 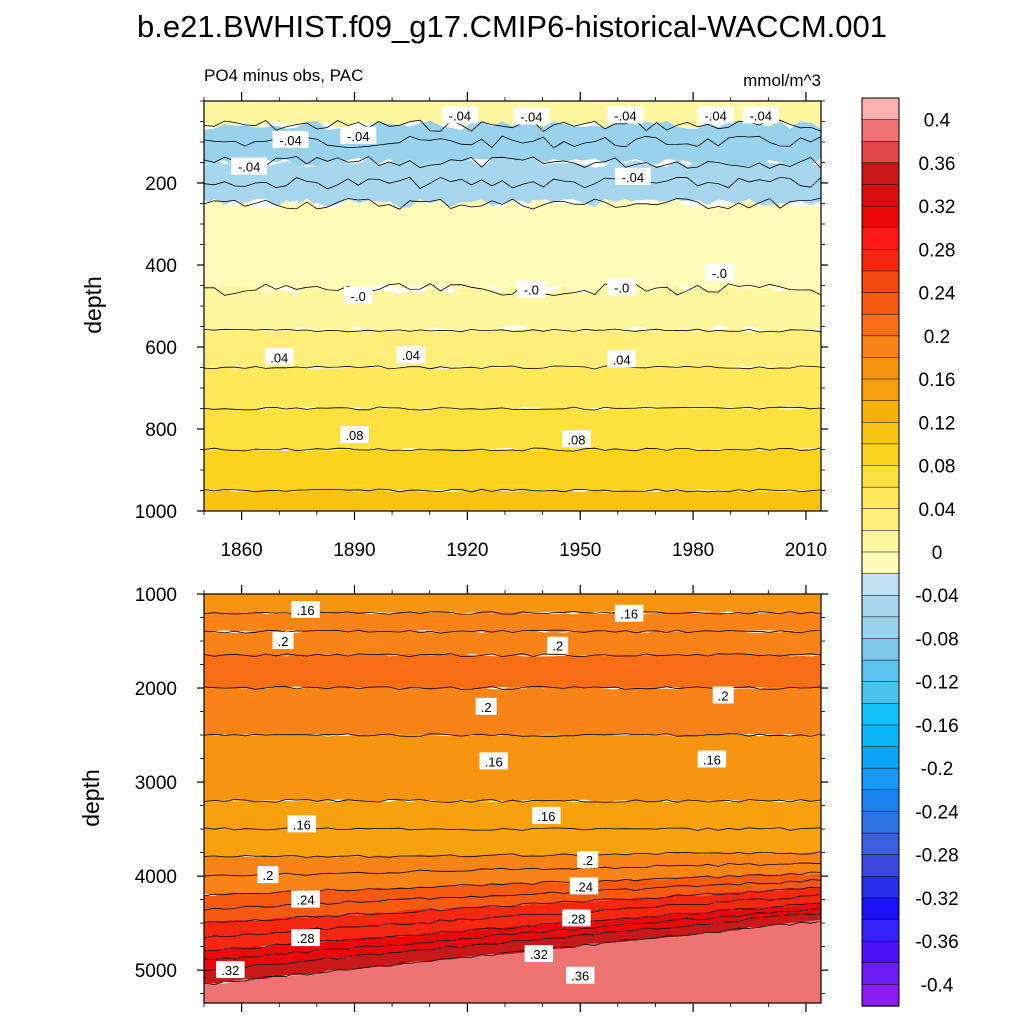 I want to click on colorbar-label: -0.04, so click(x=937, y=596).